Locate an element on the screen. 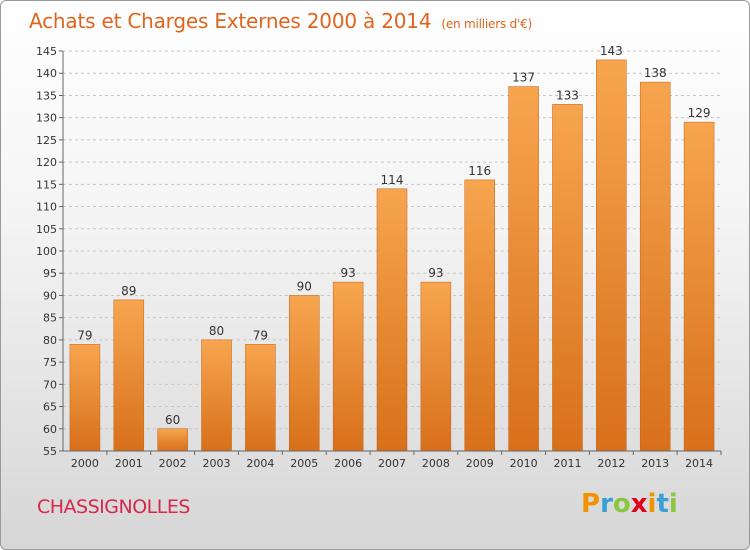 Image resolution: width=750 pixels, height=550 pixels. bar-value-label: 90 is located at coordinates (304, 286).